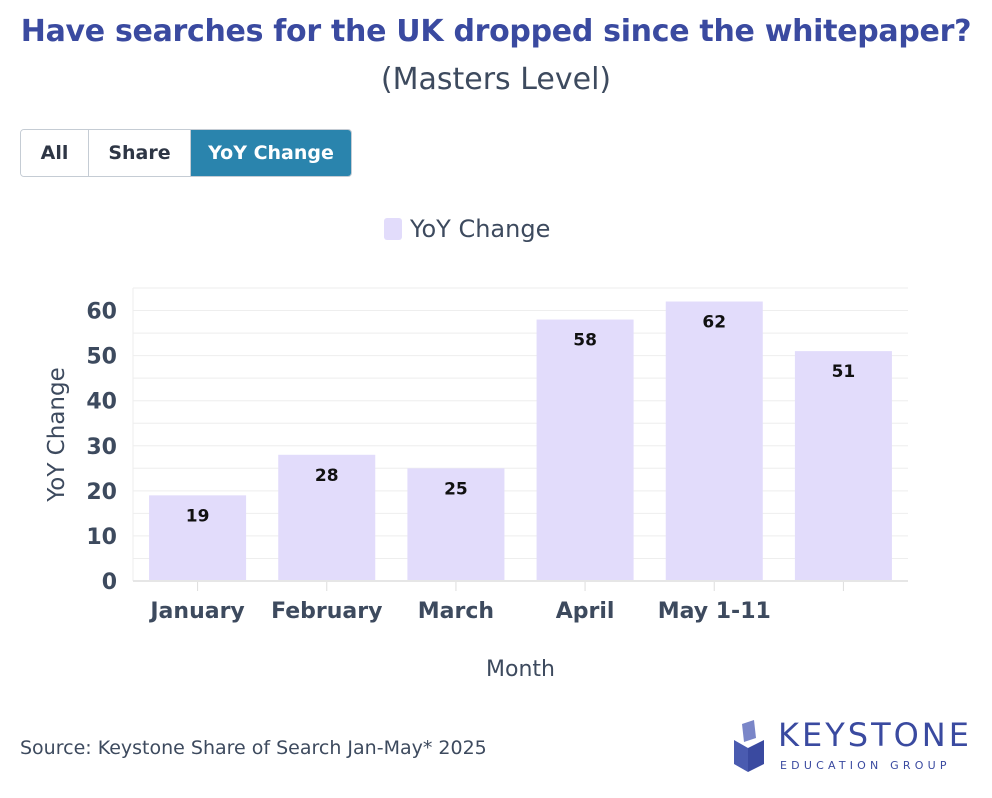 The image size is (992, 798). I want to click on data-label: 62, so click(714, 323).